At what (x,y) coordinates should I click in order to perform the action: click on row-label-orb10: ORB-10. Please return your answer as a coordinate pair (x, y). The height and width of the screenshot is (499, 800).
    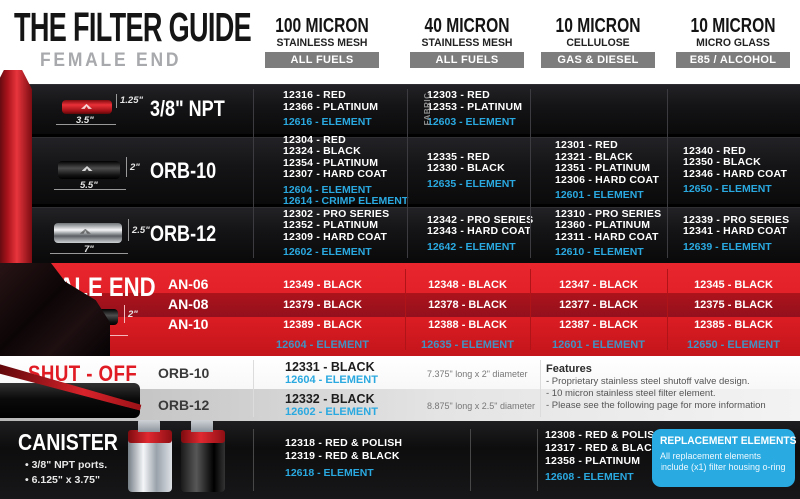
    Looking at the image, I should click on (184, 373).